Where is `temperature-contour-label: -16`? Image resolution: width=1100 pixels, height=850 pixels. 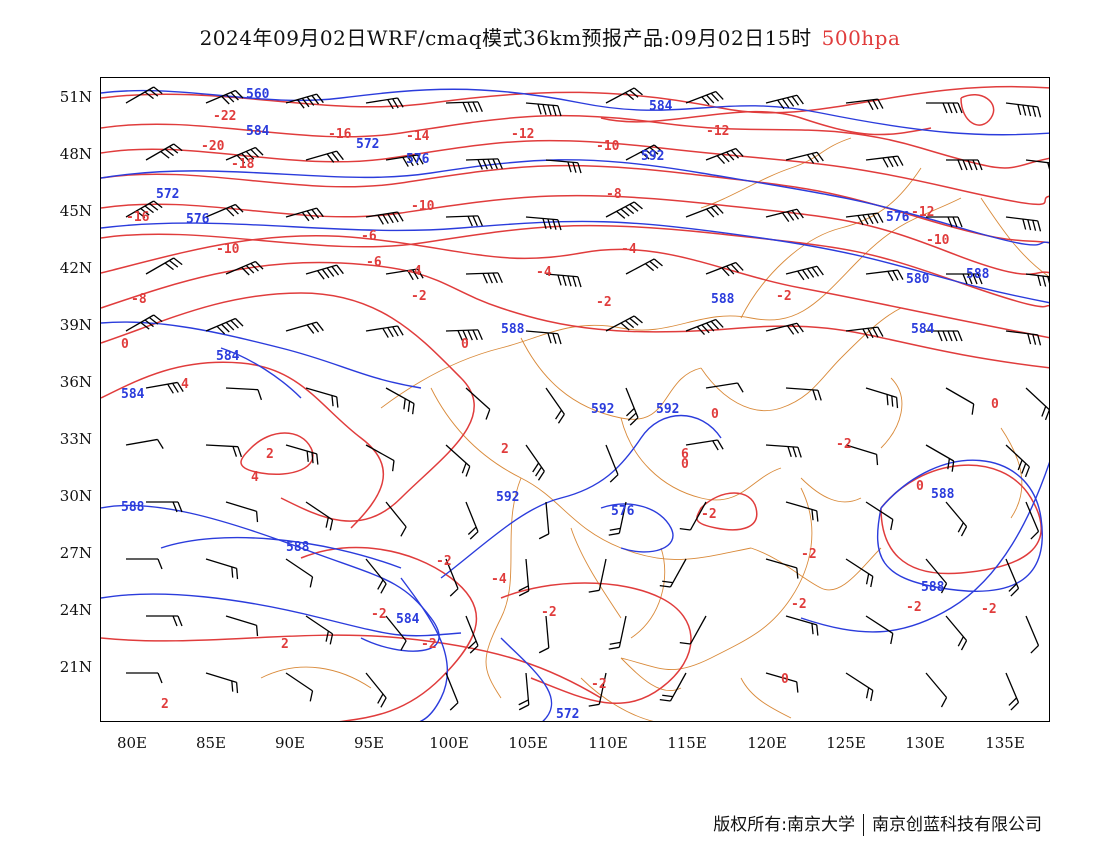 temperature-contour-label: -16 is located at coordinates (138, 217).